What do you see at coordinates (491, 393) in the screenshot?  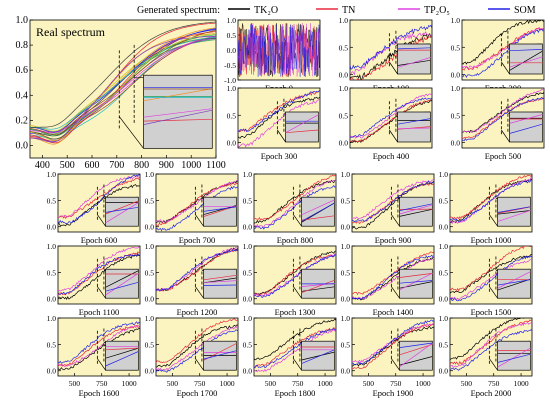 I see `panel-label: Epoch 2000` at bounding box center [491, 393].